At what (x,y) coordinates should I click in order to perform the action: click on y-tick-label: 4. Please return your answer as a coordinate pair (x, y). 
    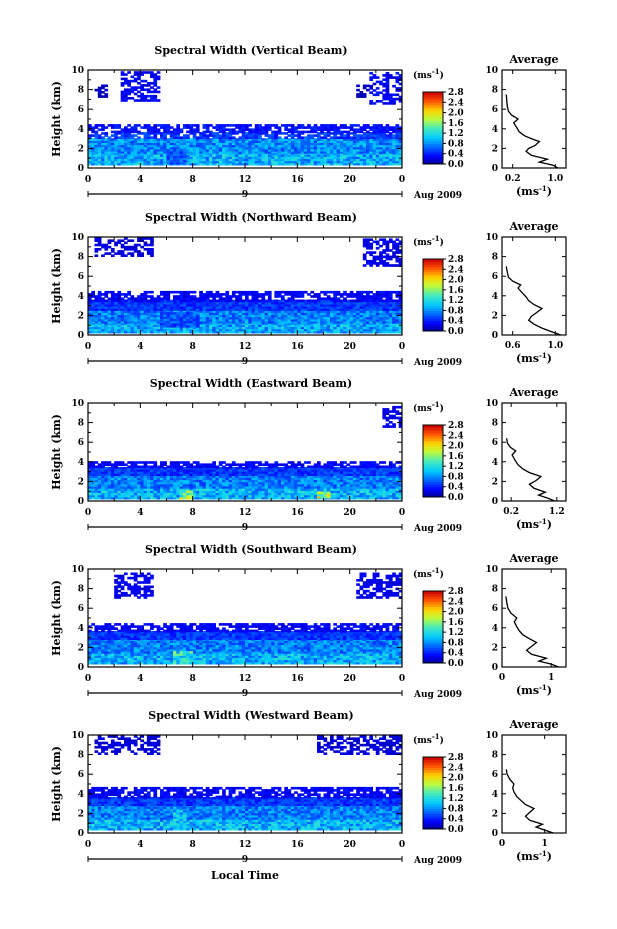
    Looking at the image, I should click on (81, 130).